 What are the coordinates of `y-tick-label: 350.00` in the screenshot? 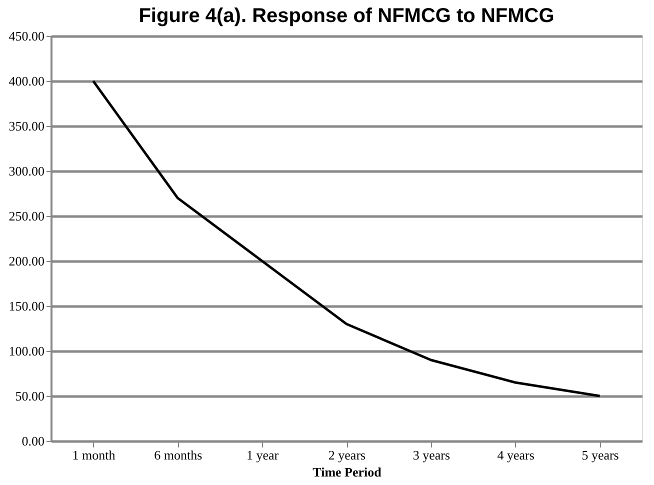 It's located at (26, 126).